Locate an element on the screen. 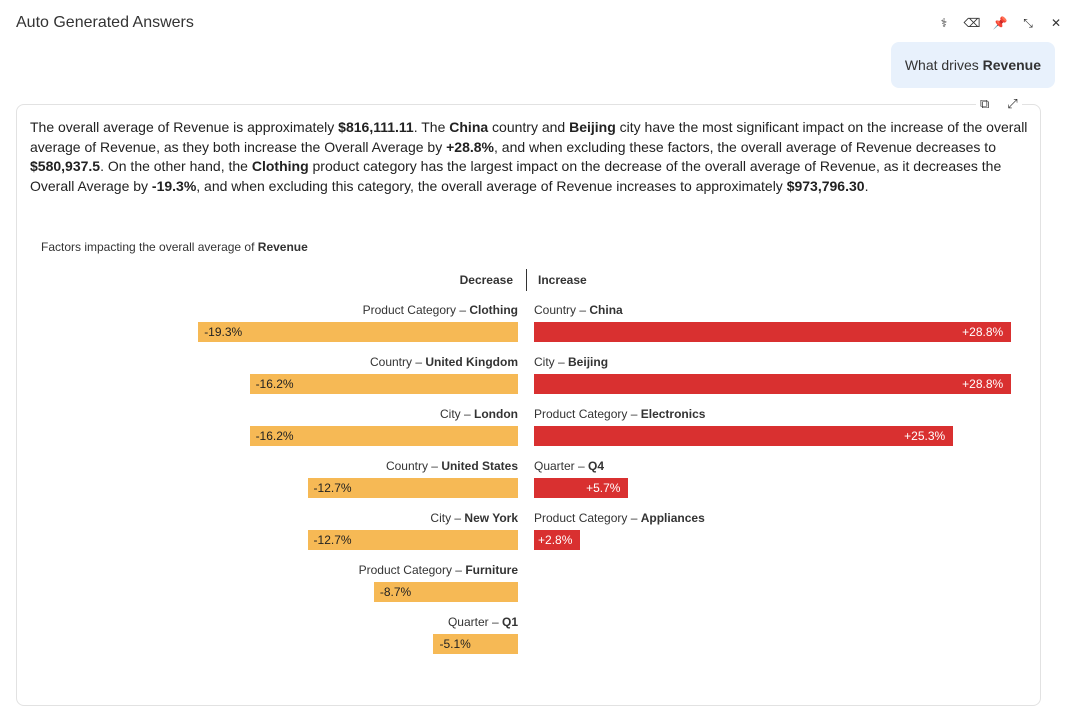 Image resolution: width=1073 pixels, height=706 pixels. decrease-bar: -8.7% is located at coordinates (445, 592).